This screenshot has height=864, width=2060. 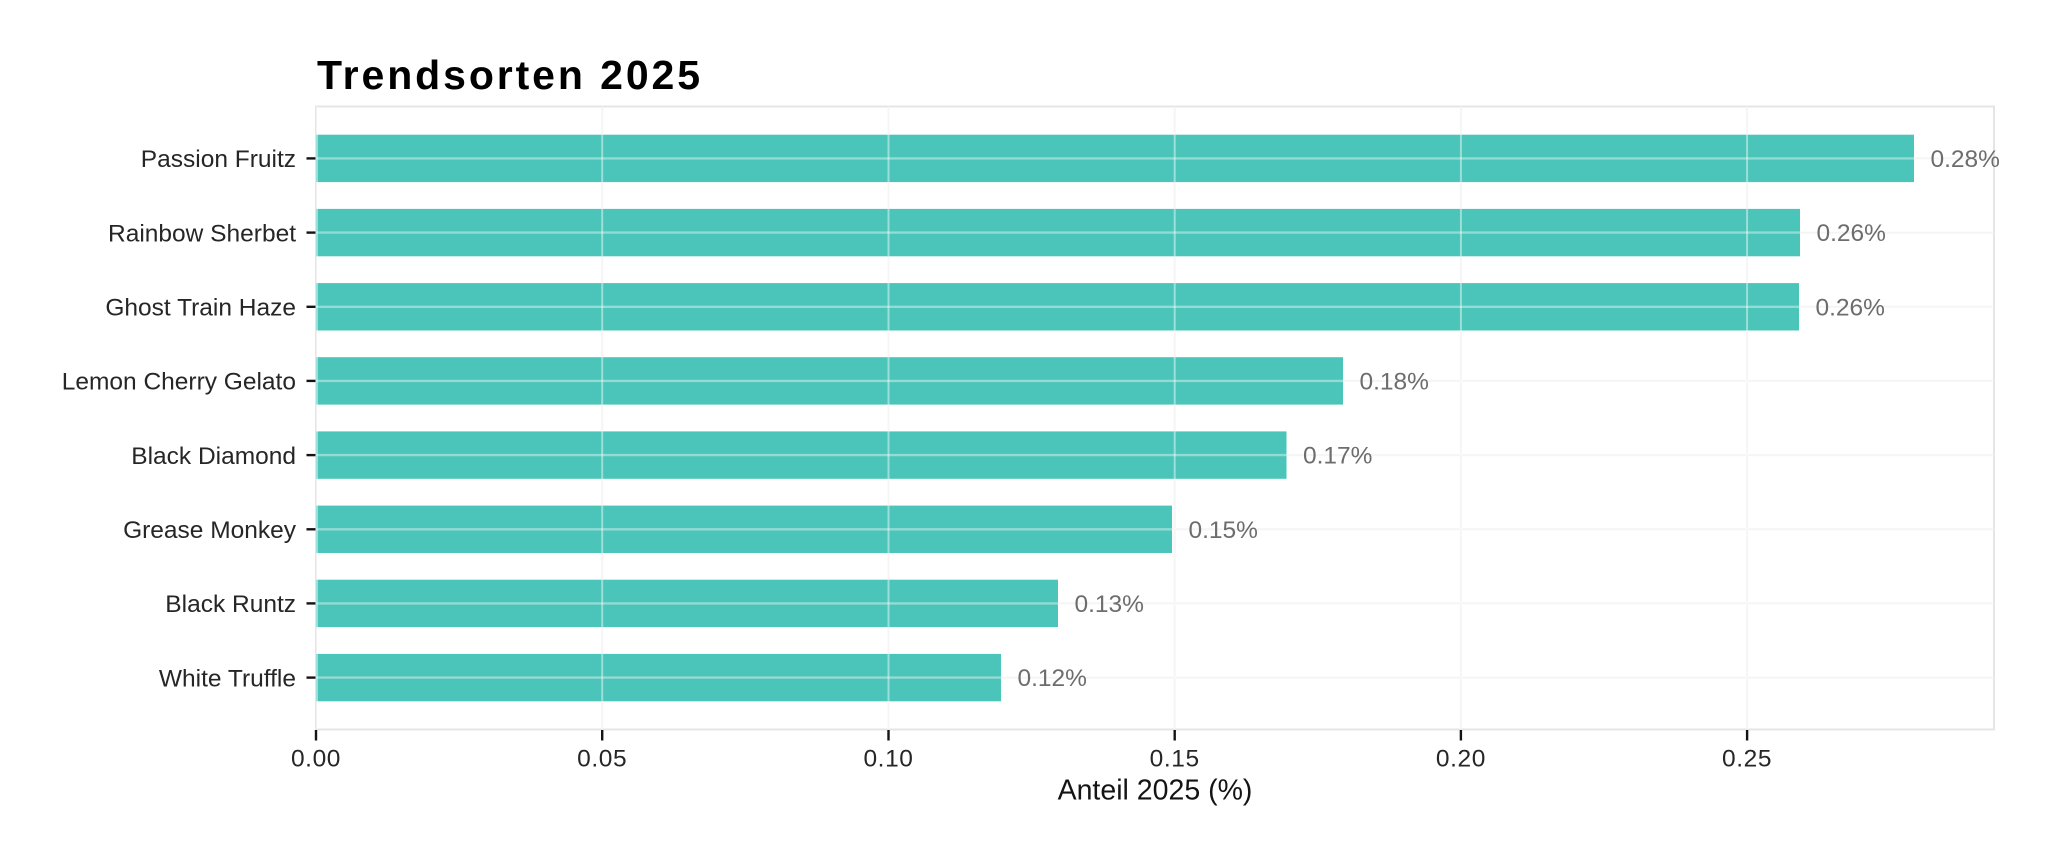 I want to click on svg-text: 0.13%, so click(x=1109, y=604).